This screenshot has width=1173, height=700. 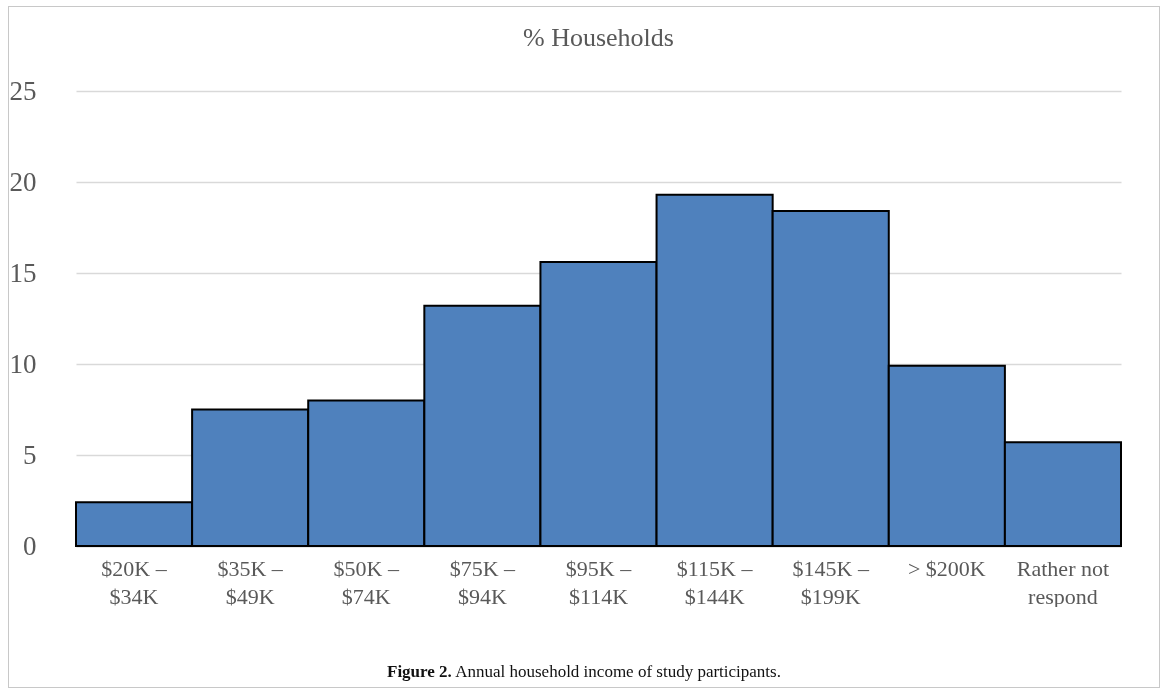 I want to click on y-tick-label: 10, so click(x=23, y=363).